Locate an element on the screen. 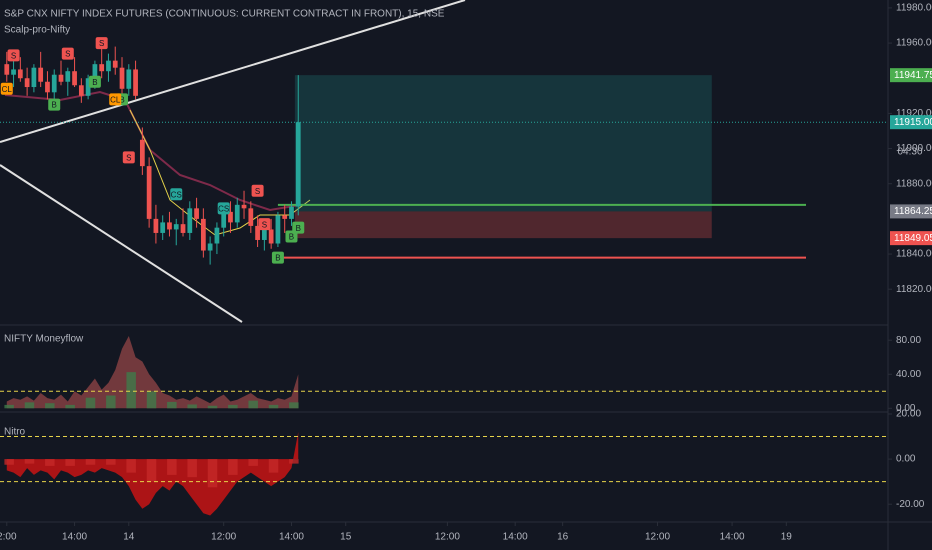  x-tick-label: 14 is located at coordinates (129, 537).